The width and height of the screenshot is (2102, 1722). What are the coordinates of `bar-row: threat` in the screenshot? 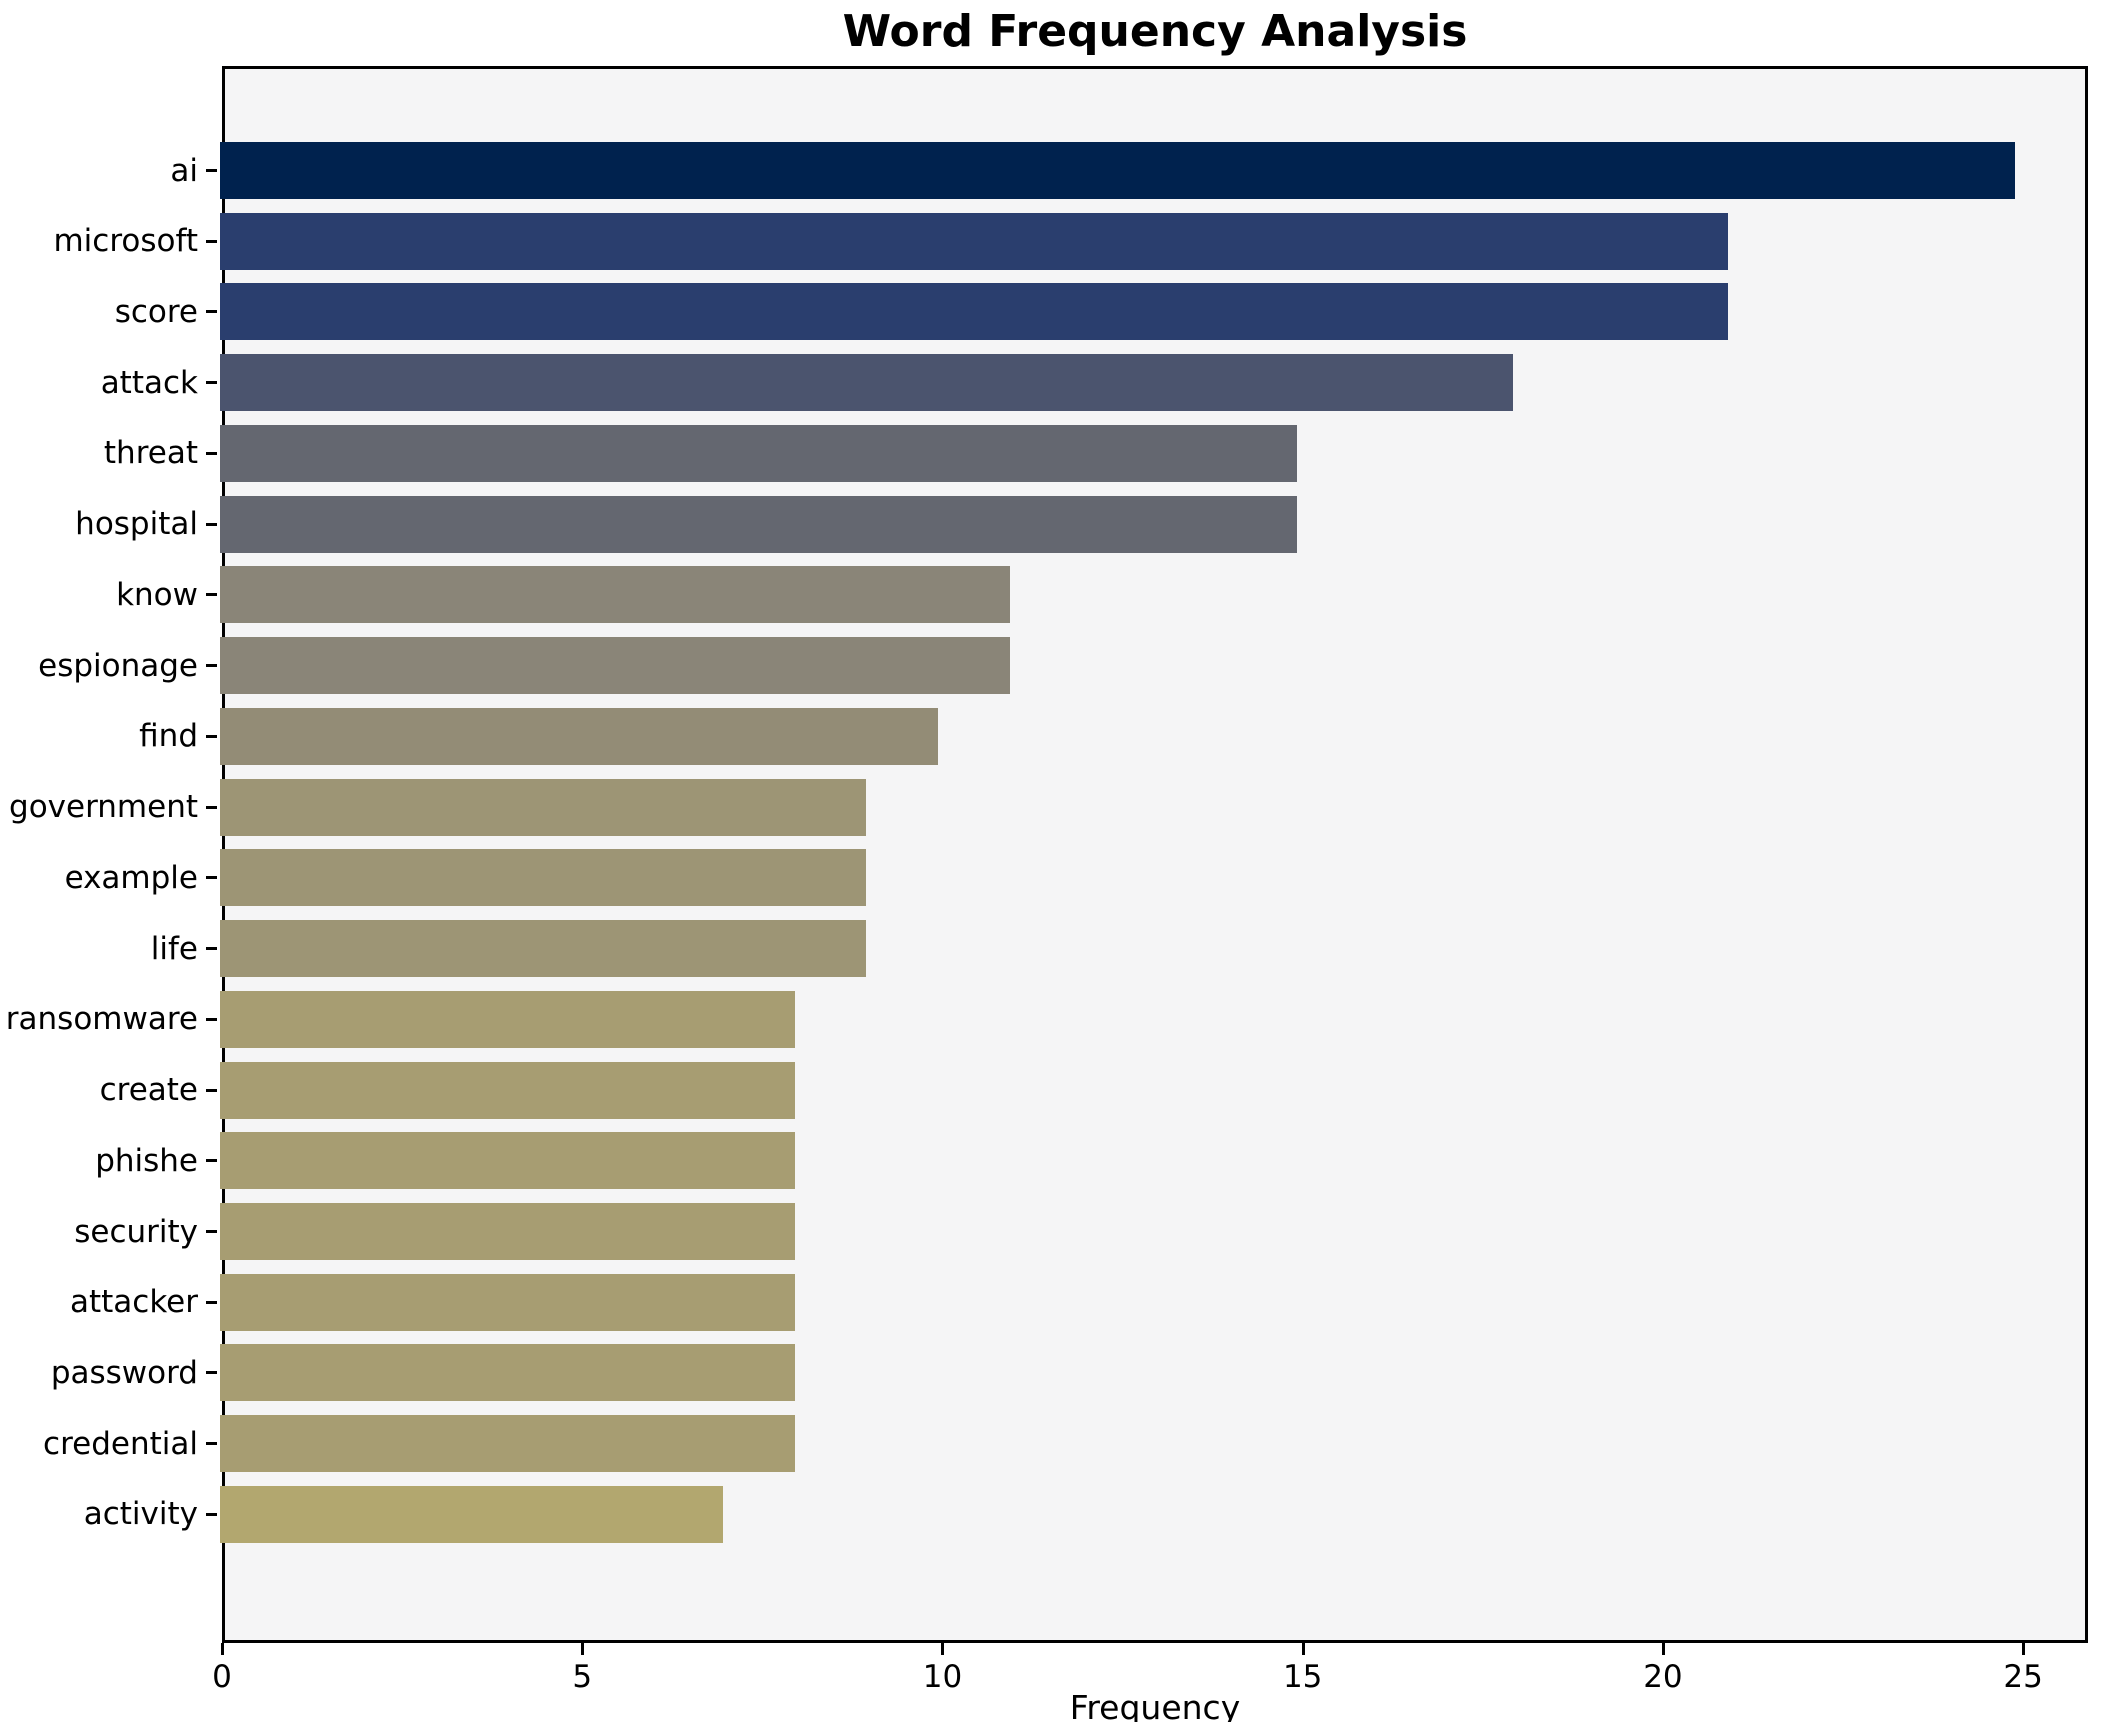 It's located at (1051, 453).